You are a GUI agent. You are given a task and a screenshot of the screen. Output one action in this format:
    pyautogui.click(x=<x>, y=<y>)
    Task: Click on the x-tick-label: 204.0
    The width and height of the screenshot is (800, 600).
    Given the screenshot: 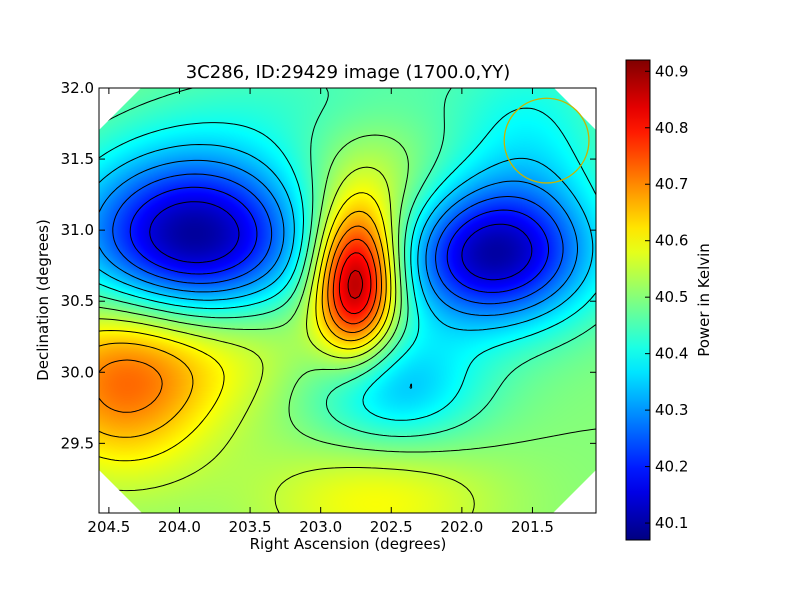 What is the action you would take?
    pyautogui.click(x=179, y=527)
    